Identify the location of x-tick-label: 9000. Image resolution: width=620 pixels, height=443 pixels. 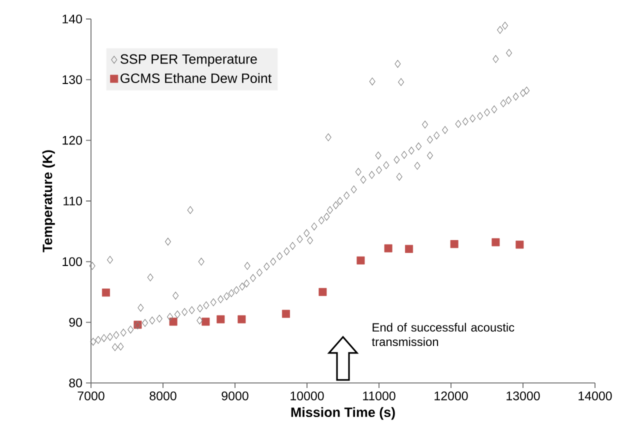
(235, 396).